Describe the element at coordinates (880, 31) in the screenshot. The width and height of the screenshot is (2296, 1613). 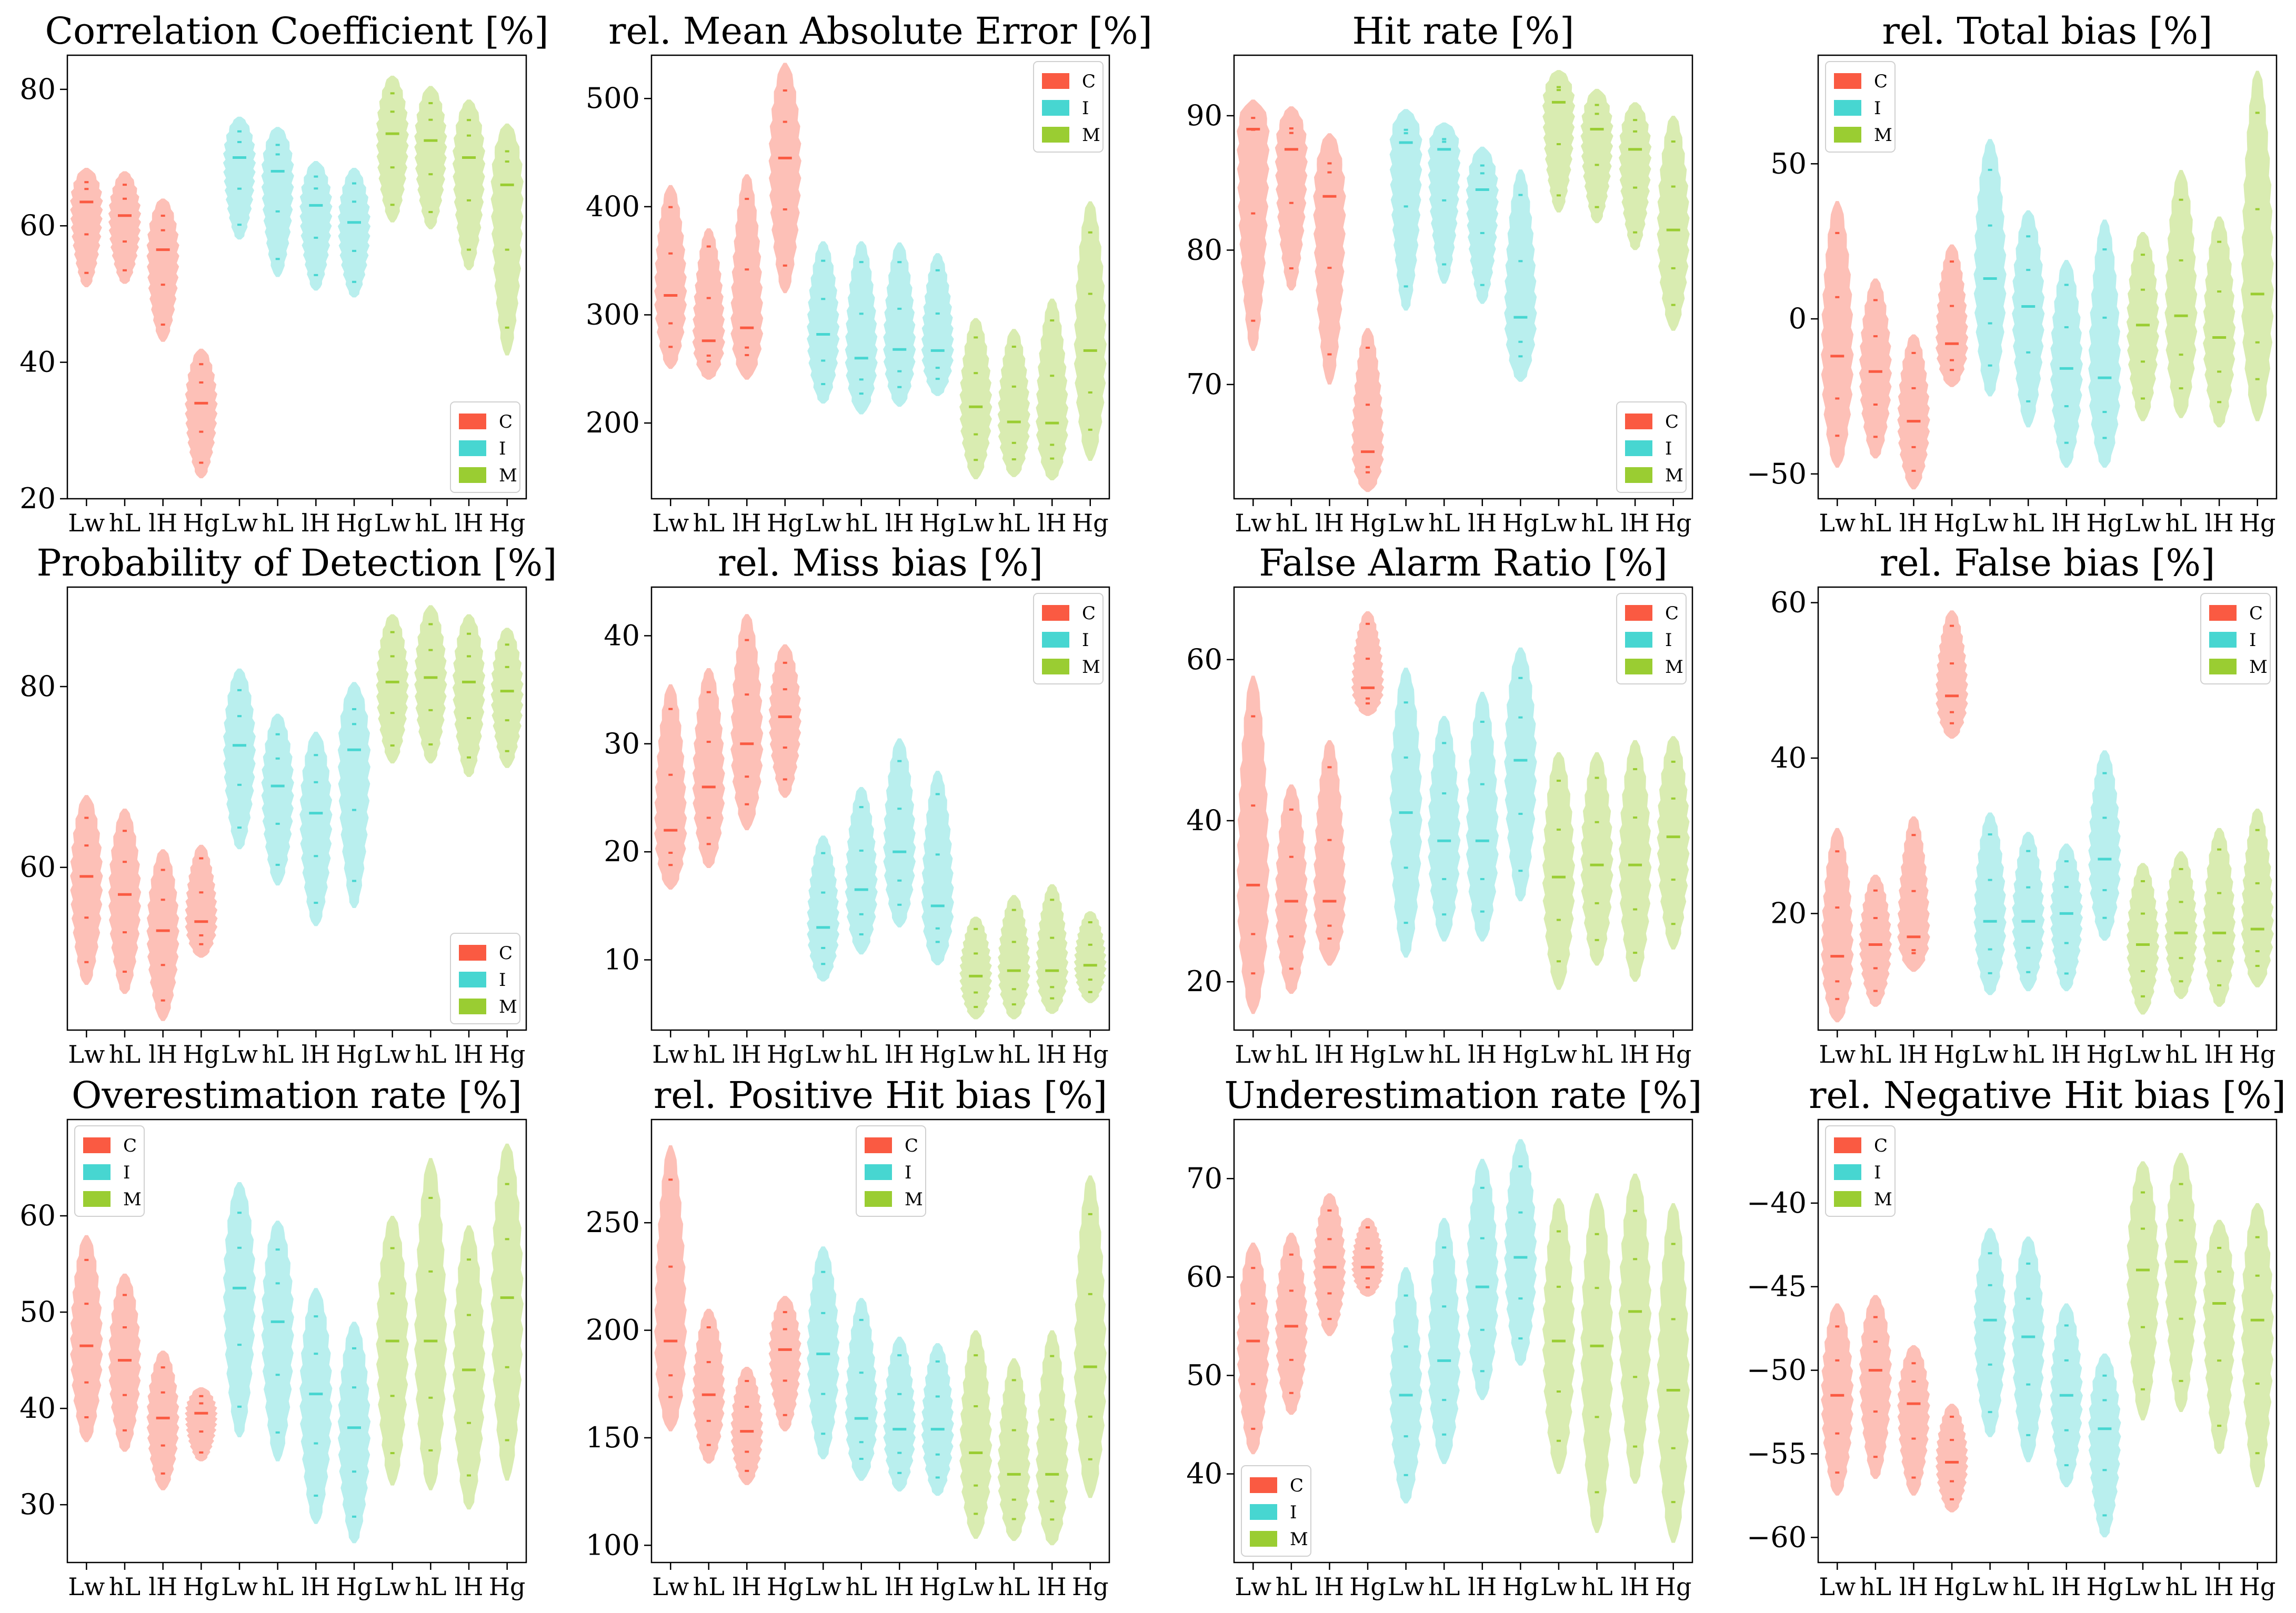
I see `panel-title: rel. Mean Absolute Error [%]` at that location.